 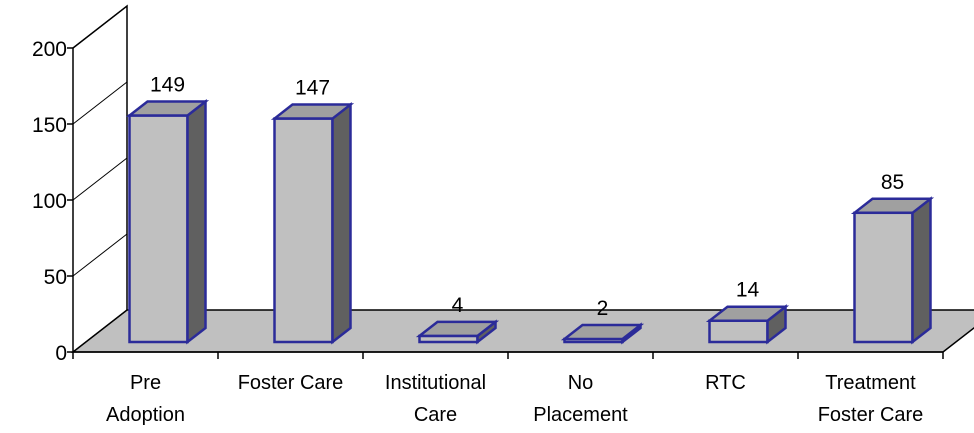 I want to click on data-label: 85, so click(x=892, y=182).